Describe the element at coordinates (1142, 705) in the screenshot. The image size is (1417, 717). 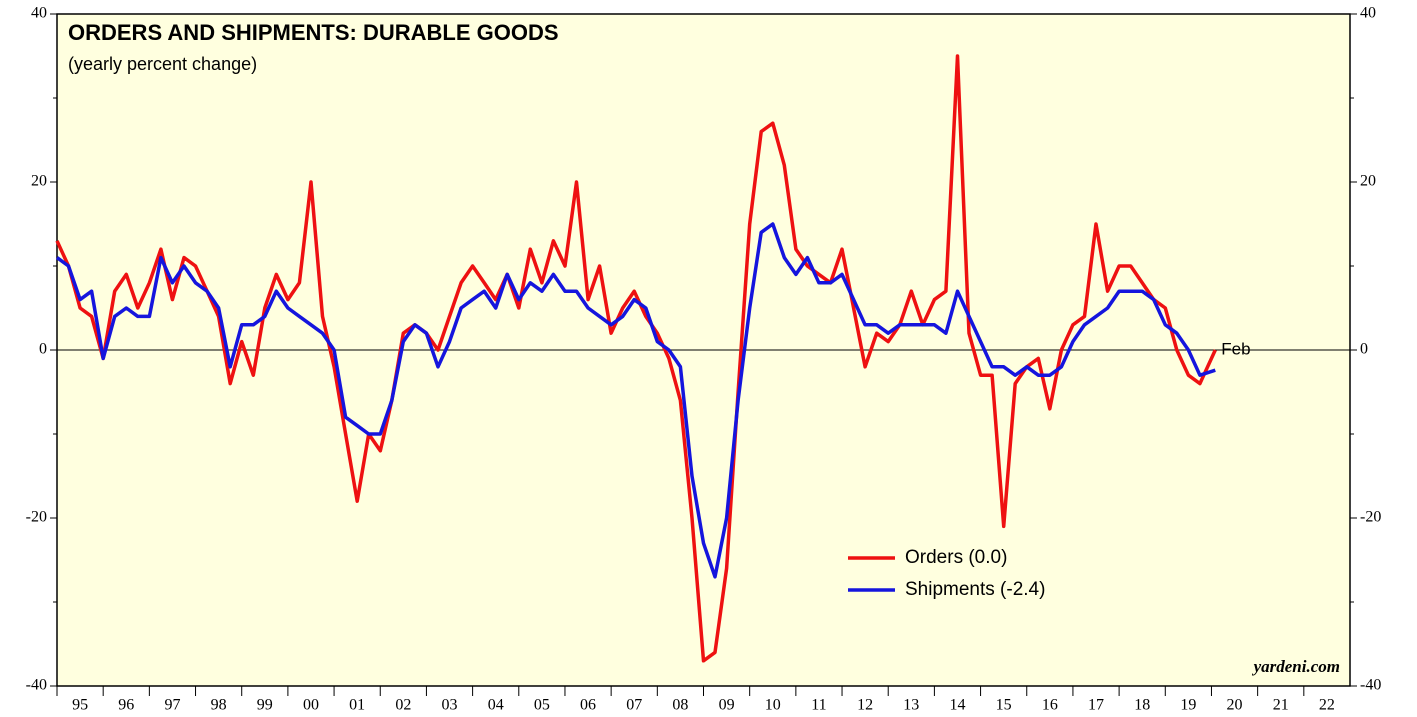
I see `x-tick-label: 18` at that location.